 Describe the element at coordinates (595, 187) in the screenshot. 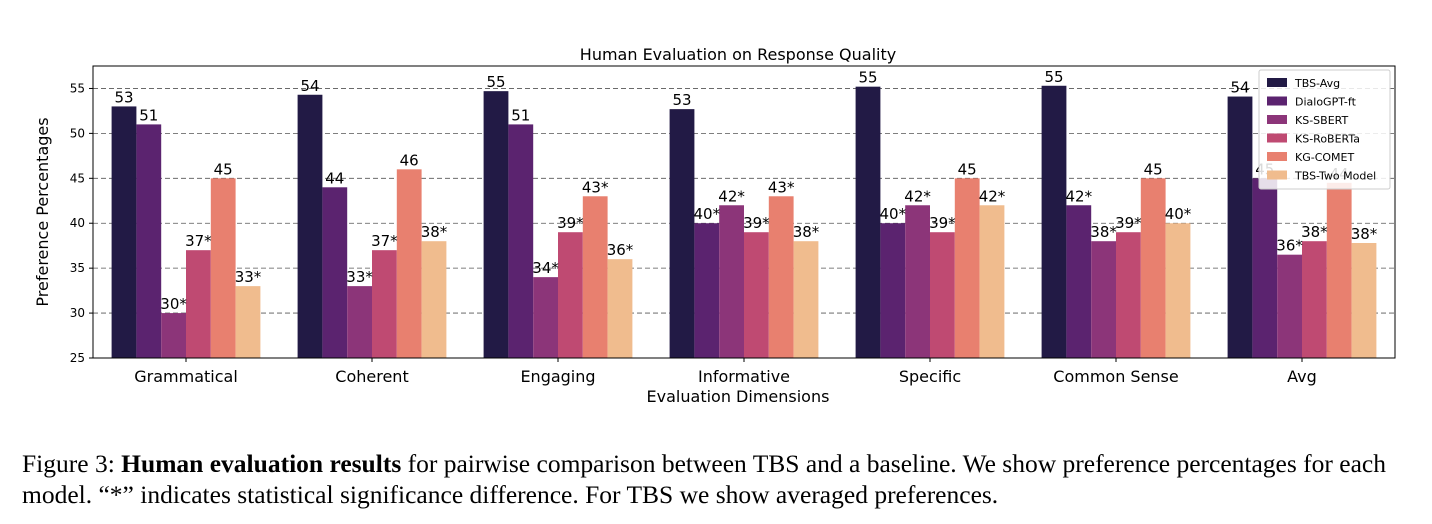

I see `bar-value-label: 43*` at that location.